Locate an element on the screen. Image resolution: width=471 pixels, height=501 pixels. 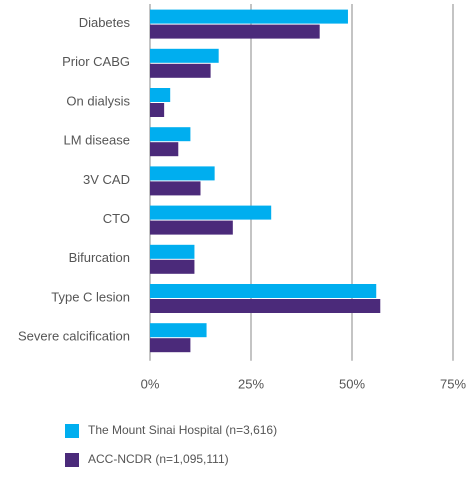
y-tick-label: Prior CABG is located at coordinates (96, 61).